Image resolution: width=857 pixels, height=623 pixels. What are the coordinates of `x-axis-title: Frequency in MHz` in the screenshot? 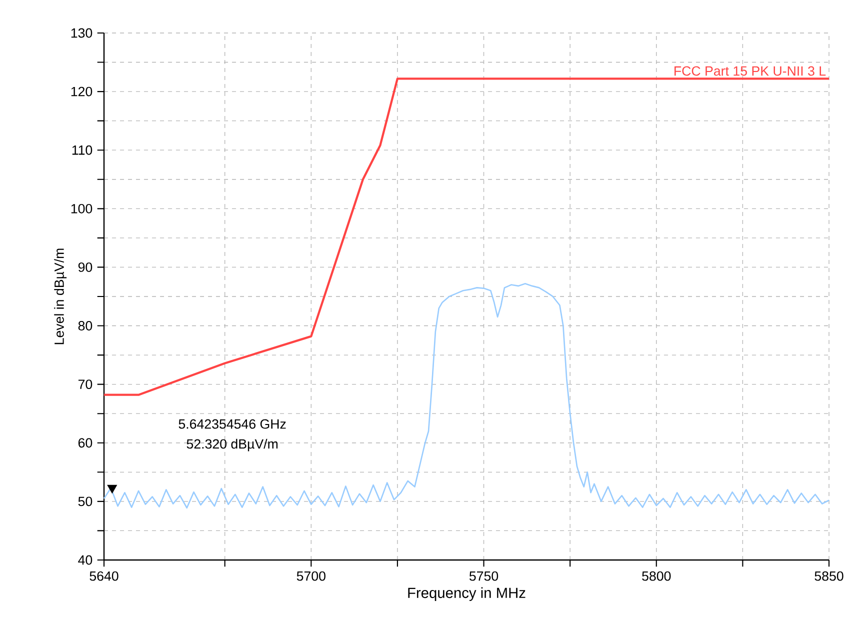 It's located at (467, 594).